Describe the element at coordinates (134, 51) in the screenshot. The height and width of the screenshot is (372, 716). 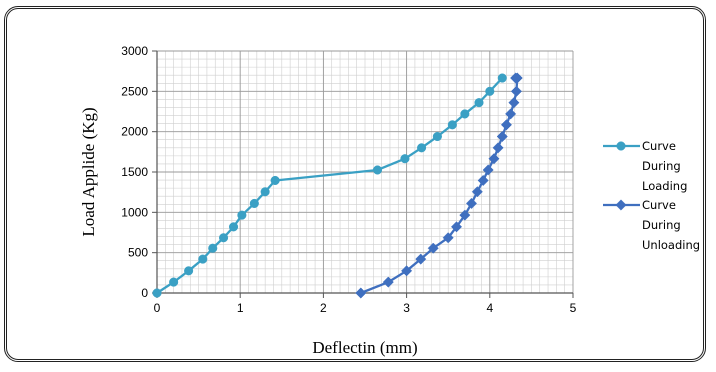
I see `y-tick-label: 3000` at that location.